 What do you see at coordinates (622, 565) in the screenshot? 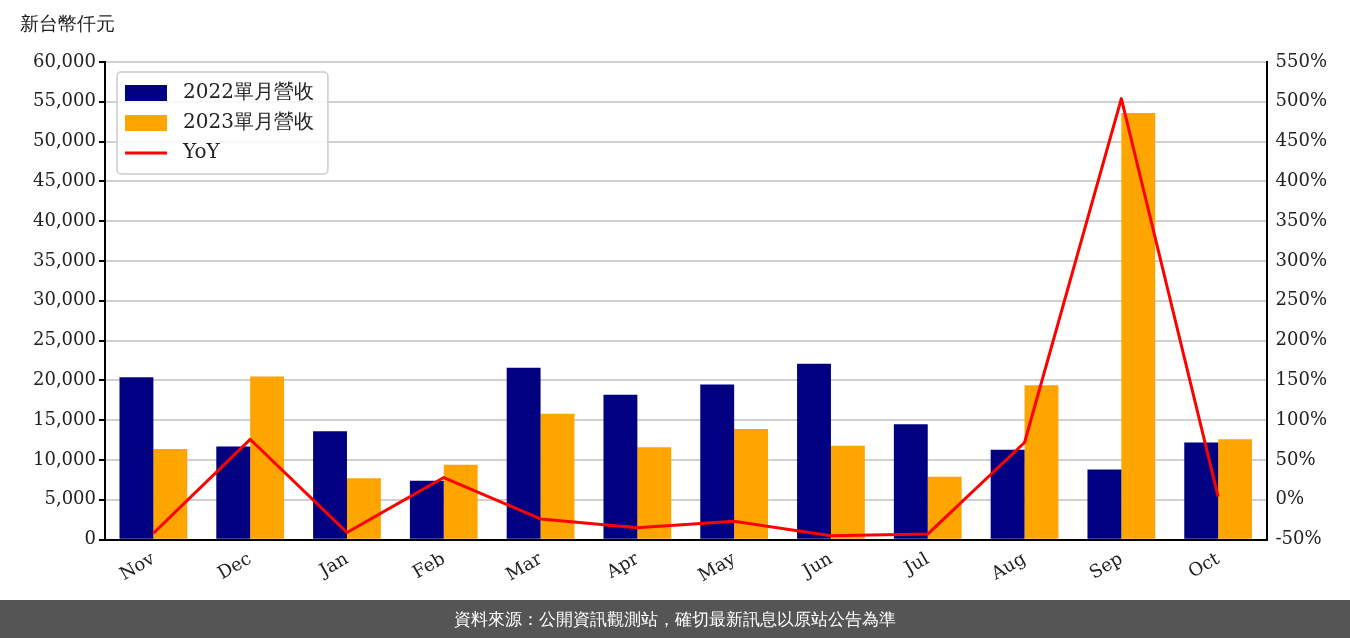
I see `x-tick-label: Apr` at bounding box center [622, 565].